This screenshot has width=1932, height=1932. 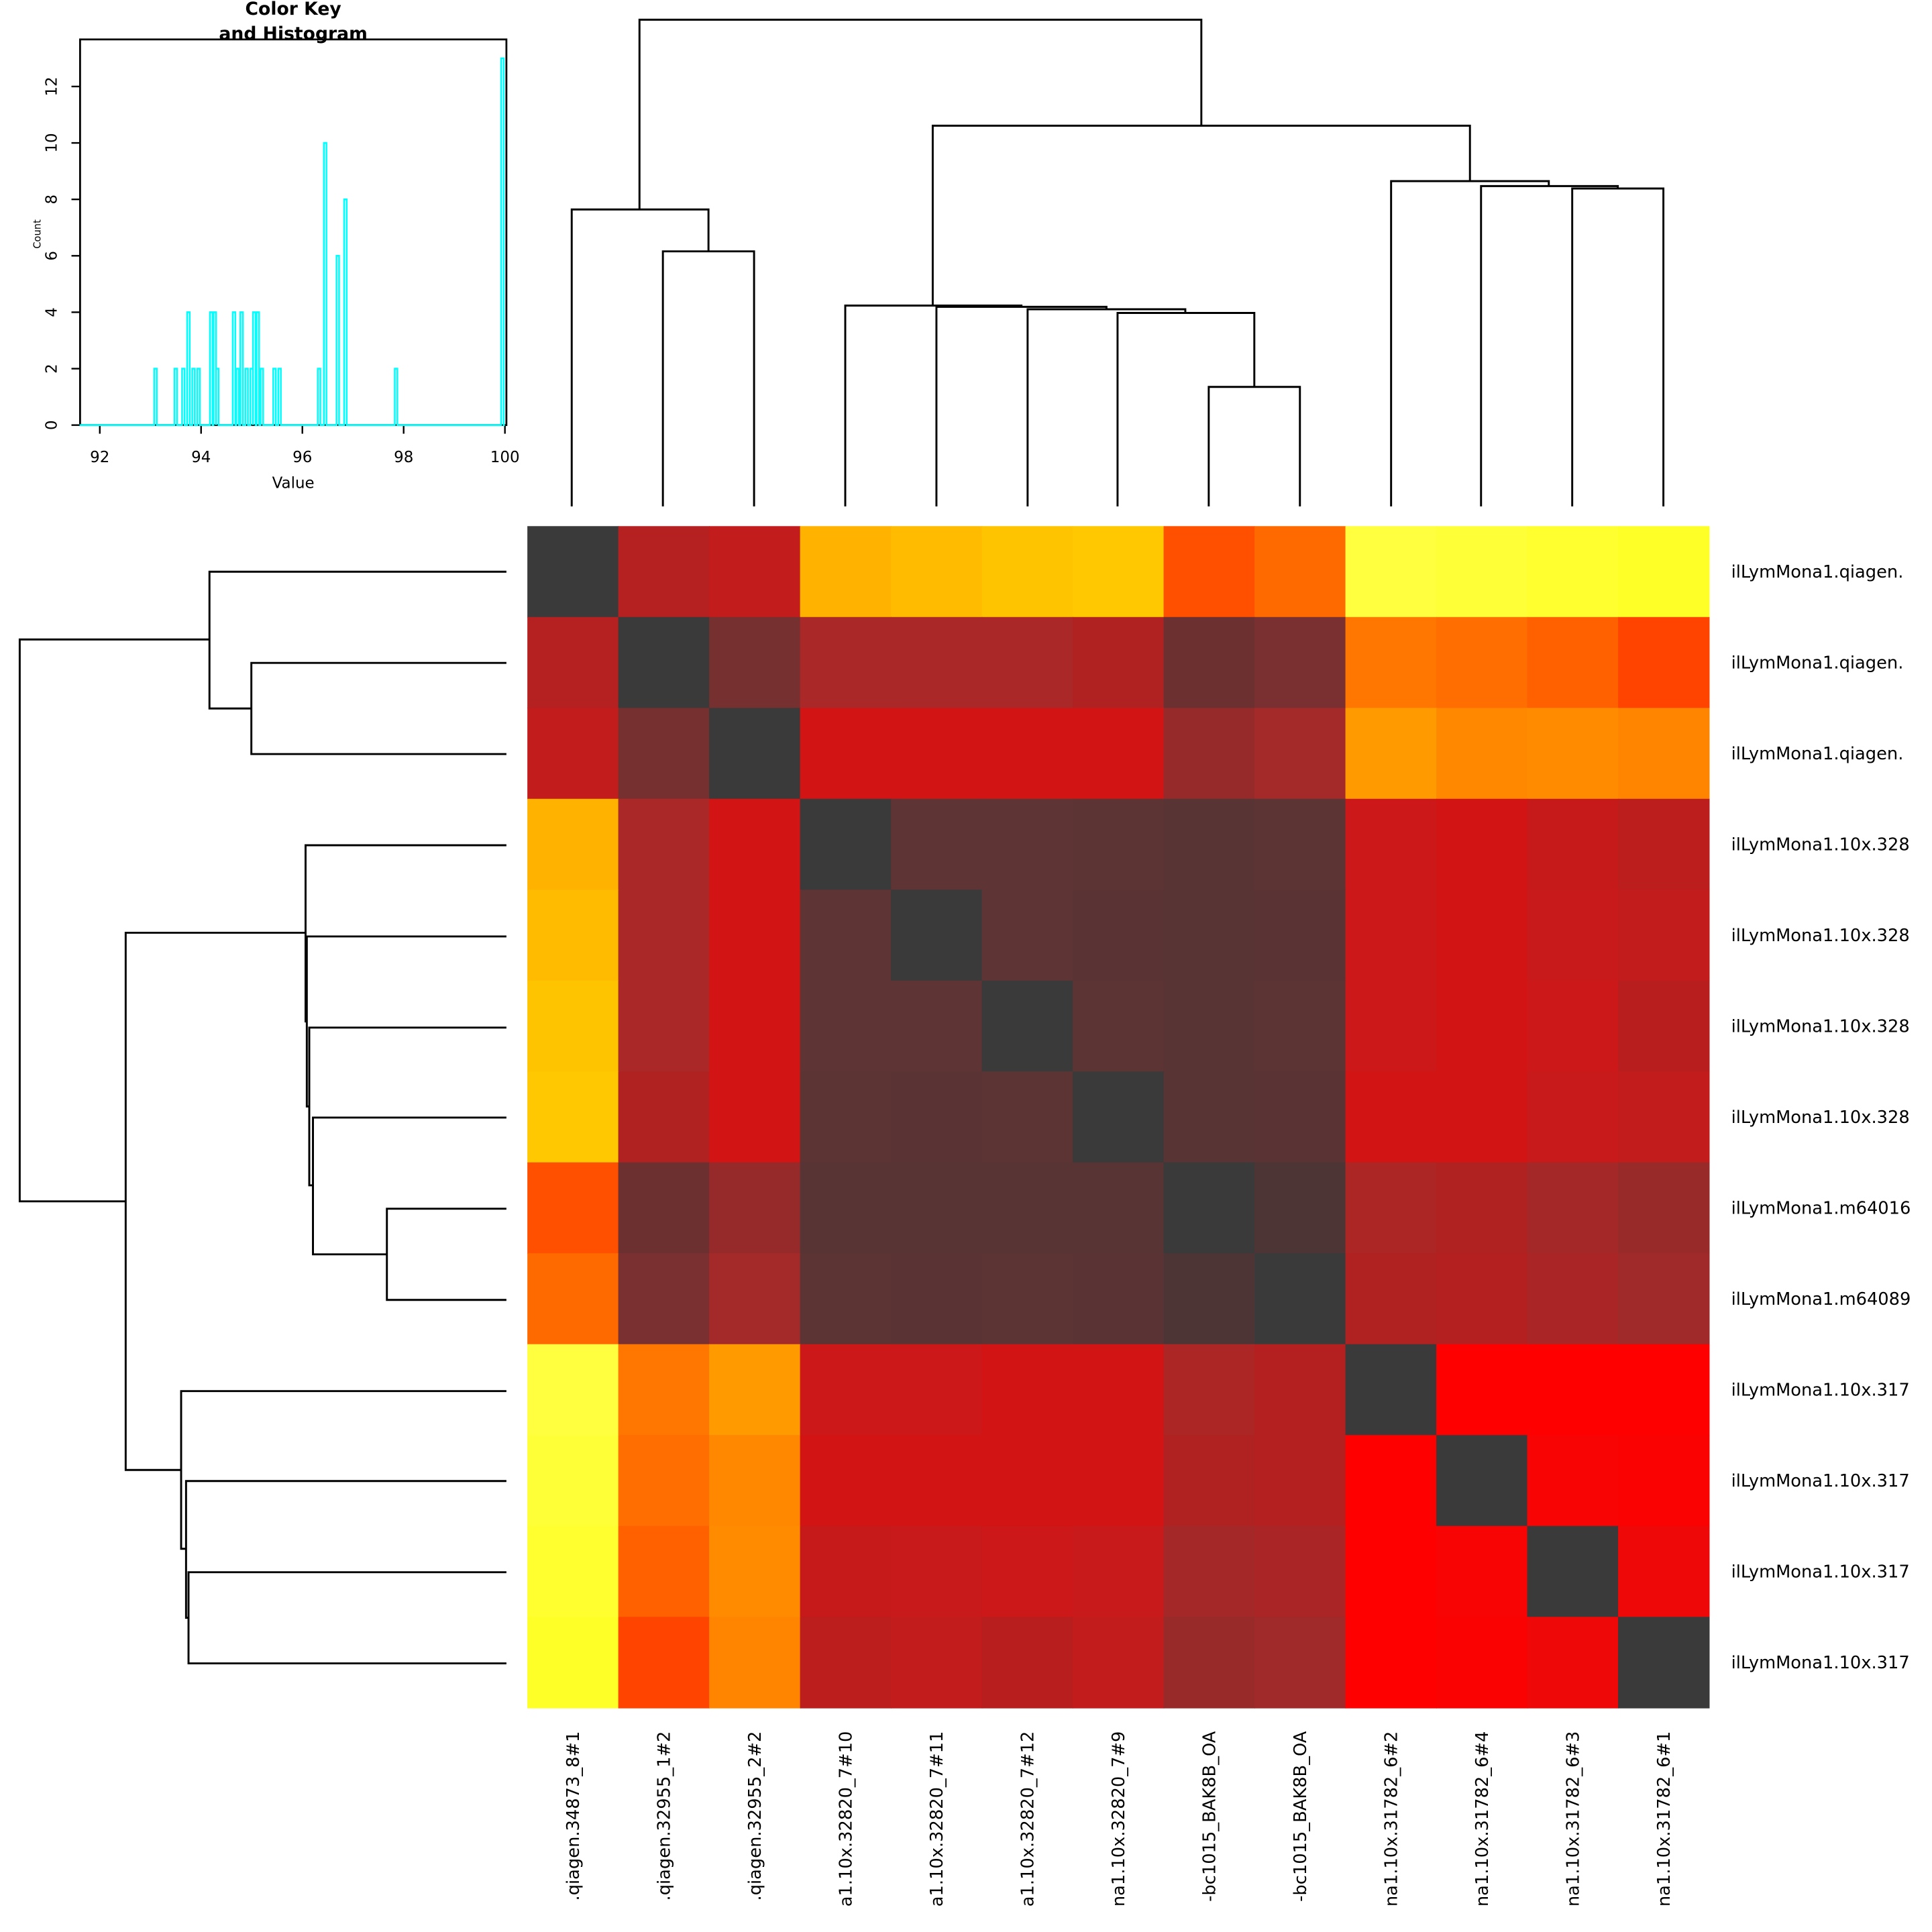 I want to click on column-label: na1.10x.31782_6#2, so click(x=1392, y=1819).